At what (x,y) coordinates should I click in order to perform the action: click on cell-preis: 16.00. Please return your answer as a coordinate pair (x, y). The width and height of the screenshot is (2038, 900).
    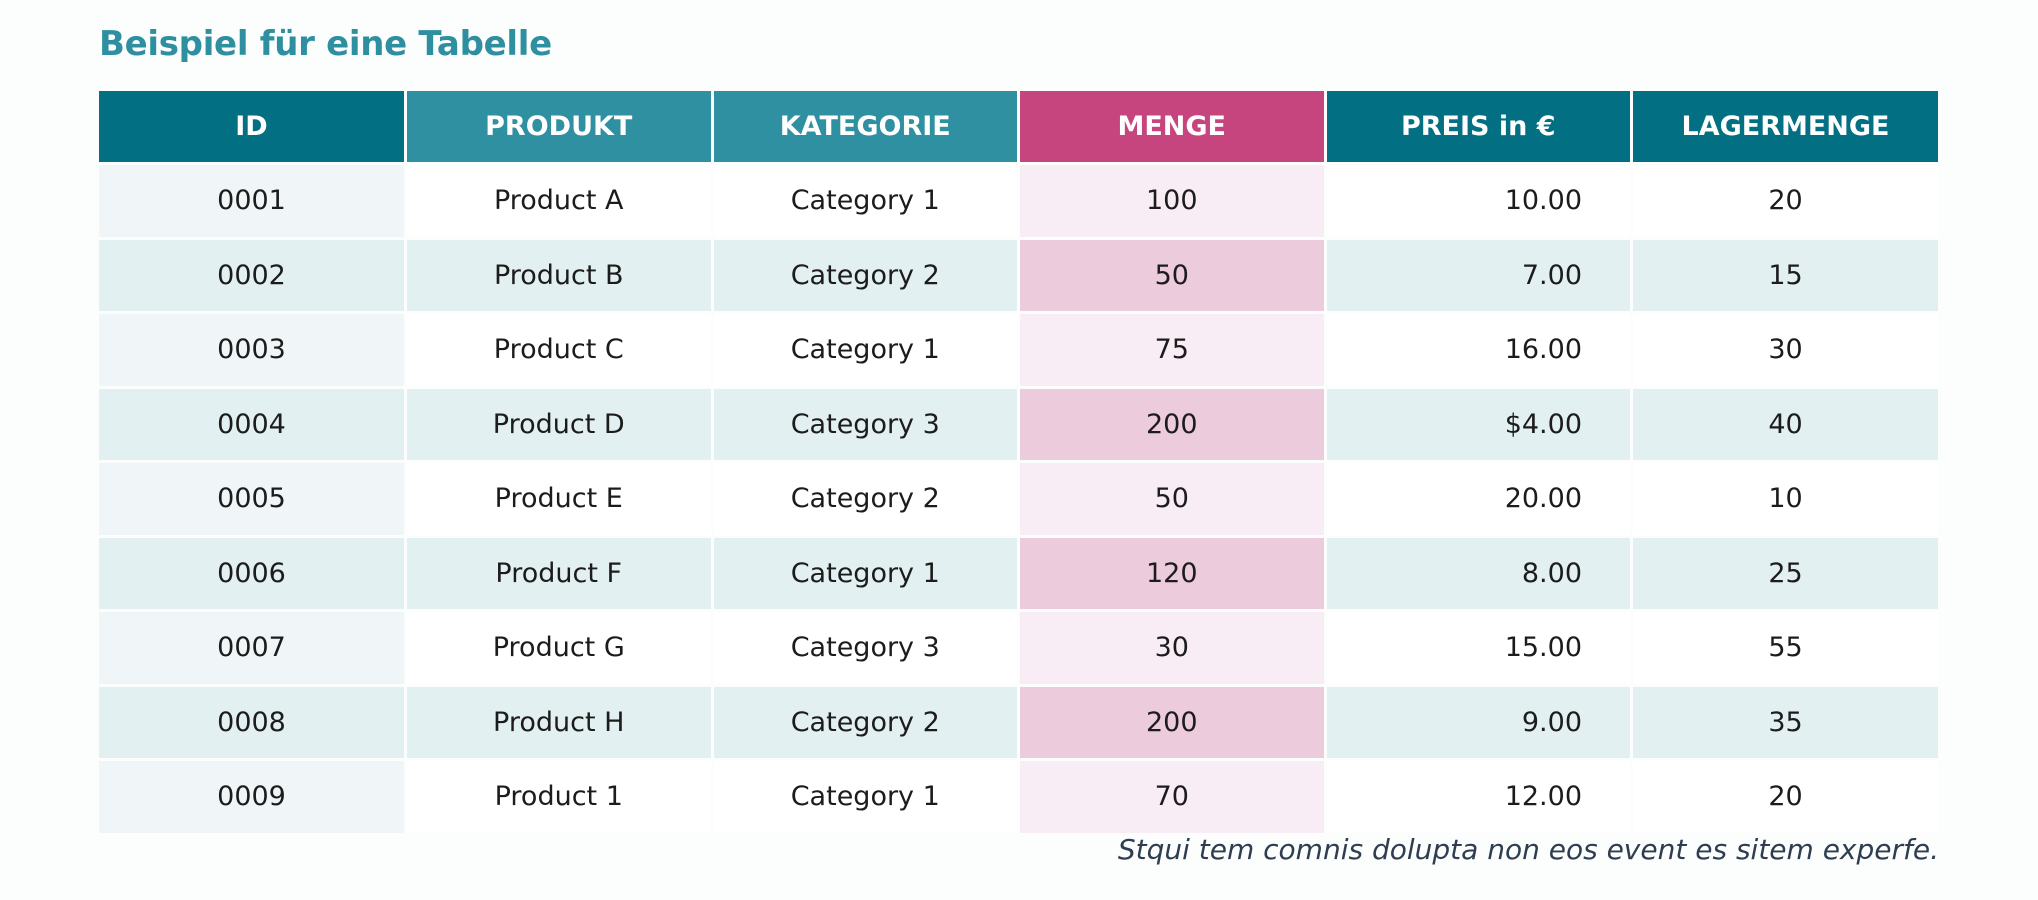
    Looking at the image, I should click on (1478, 349).